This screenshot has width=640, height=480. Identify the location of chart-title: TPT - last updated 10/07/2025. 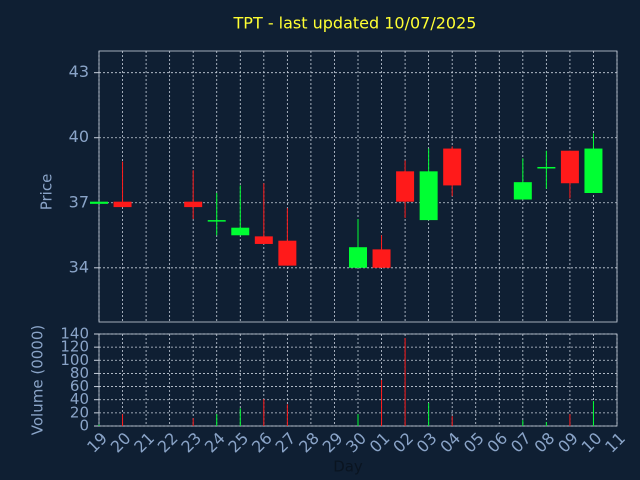
(355, 23).